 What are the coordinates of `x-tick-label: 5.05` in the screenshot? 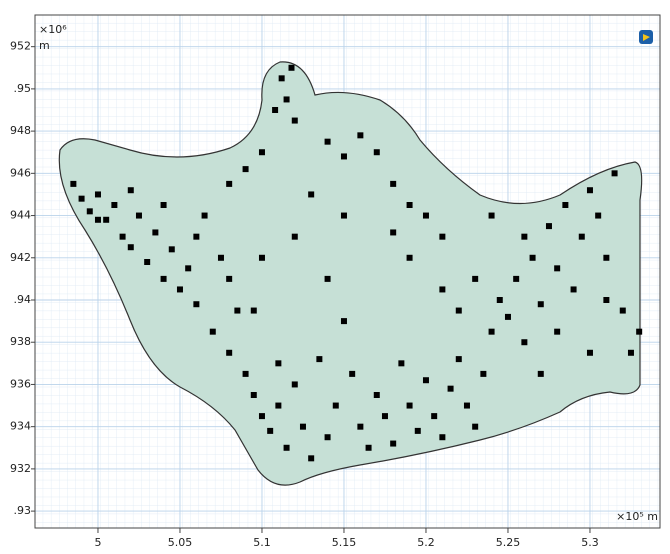 It's located at (180, 542).